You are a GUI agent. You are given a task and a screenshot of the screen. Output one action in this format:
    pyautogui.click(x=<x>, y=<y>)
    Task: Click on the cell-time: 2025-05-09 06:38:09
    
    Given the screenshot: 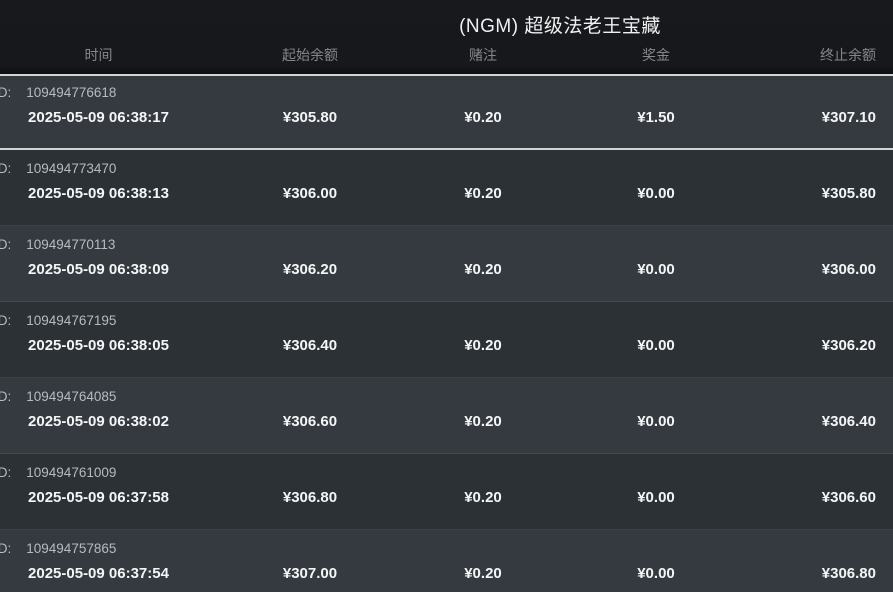 What is the action you would take?
    pyautogui.click(x=98, y=269)
    